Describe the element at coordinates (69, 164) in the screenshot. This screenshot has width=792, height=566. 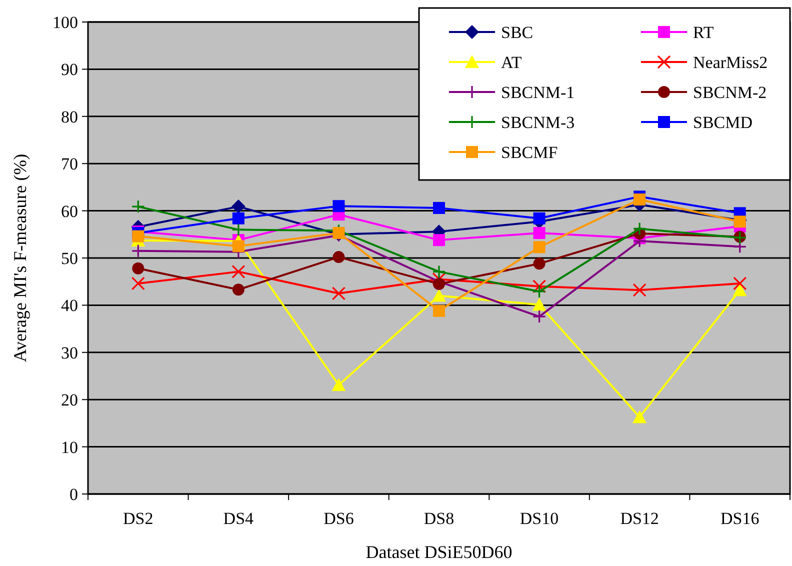
I see `y-tick-label: 70` at that location.